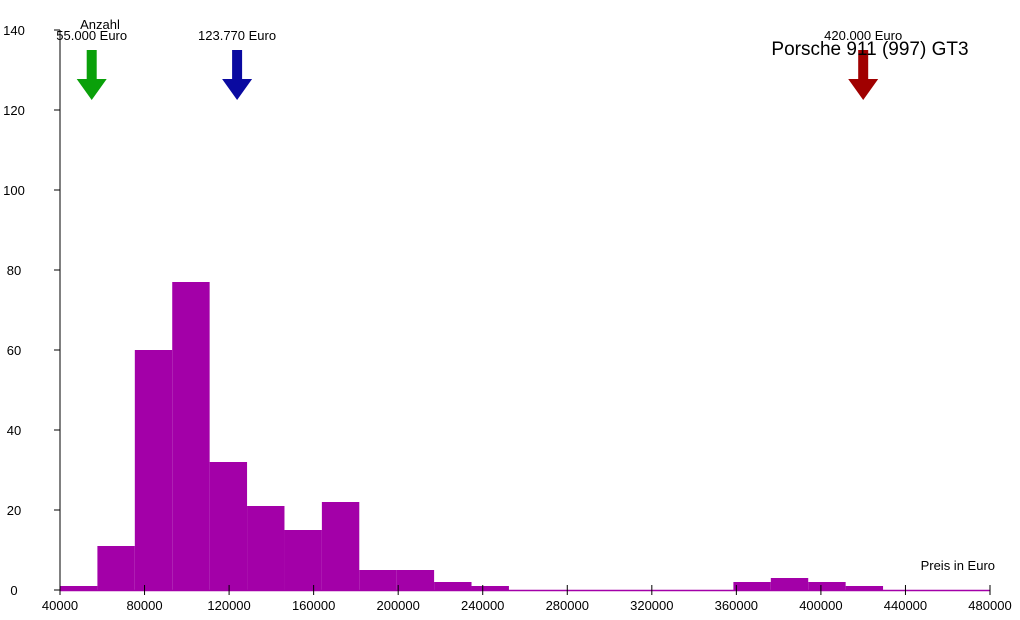 The height and width of the screenshot is (620, 1020). Describe the element at coordinates (14, 190) in the screenshot. I see `y-tick-label: 100` at that location.